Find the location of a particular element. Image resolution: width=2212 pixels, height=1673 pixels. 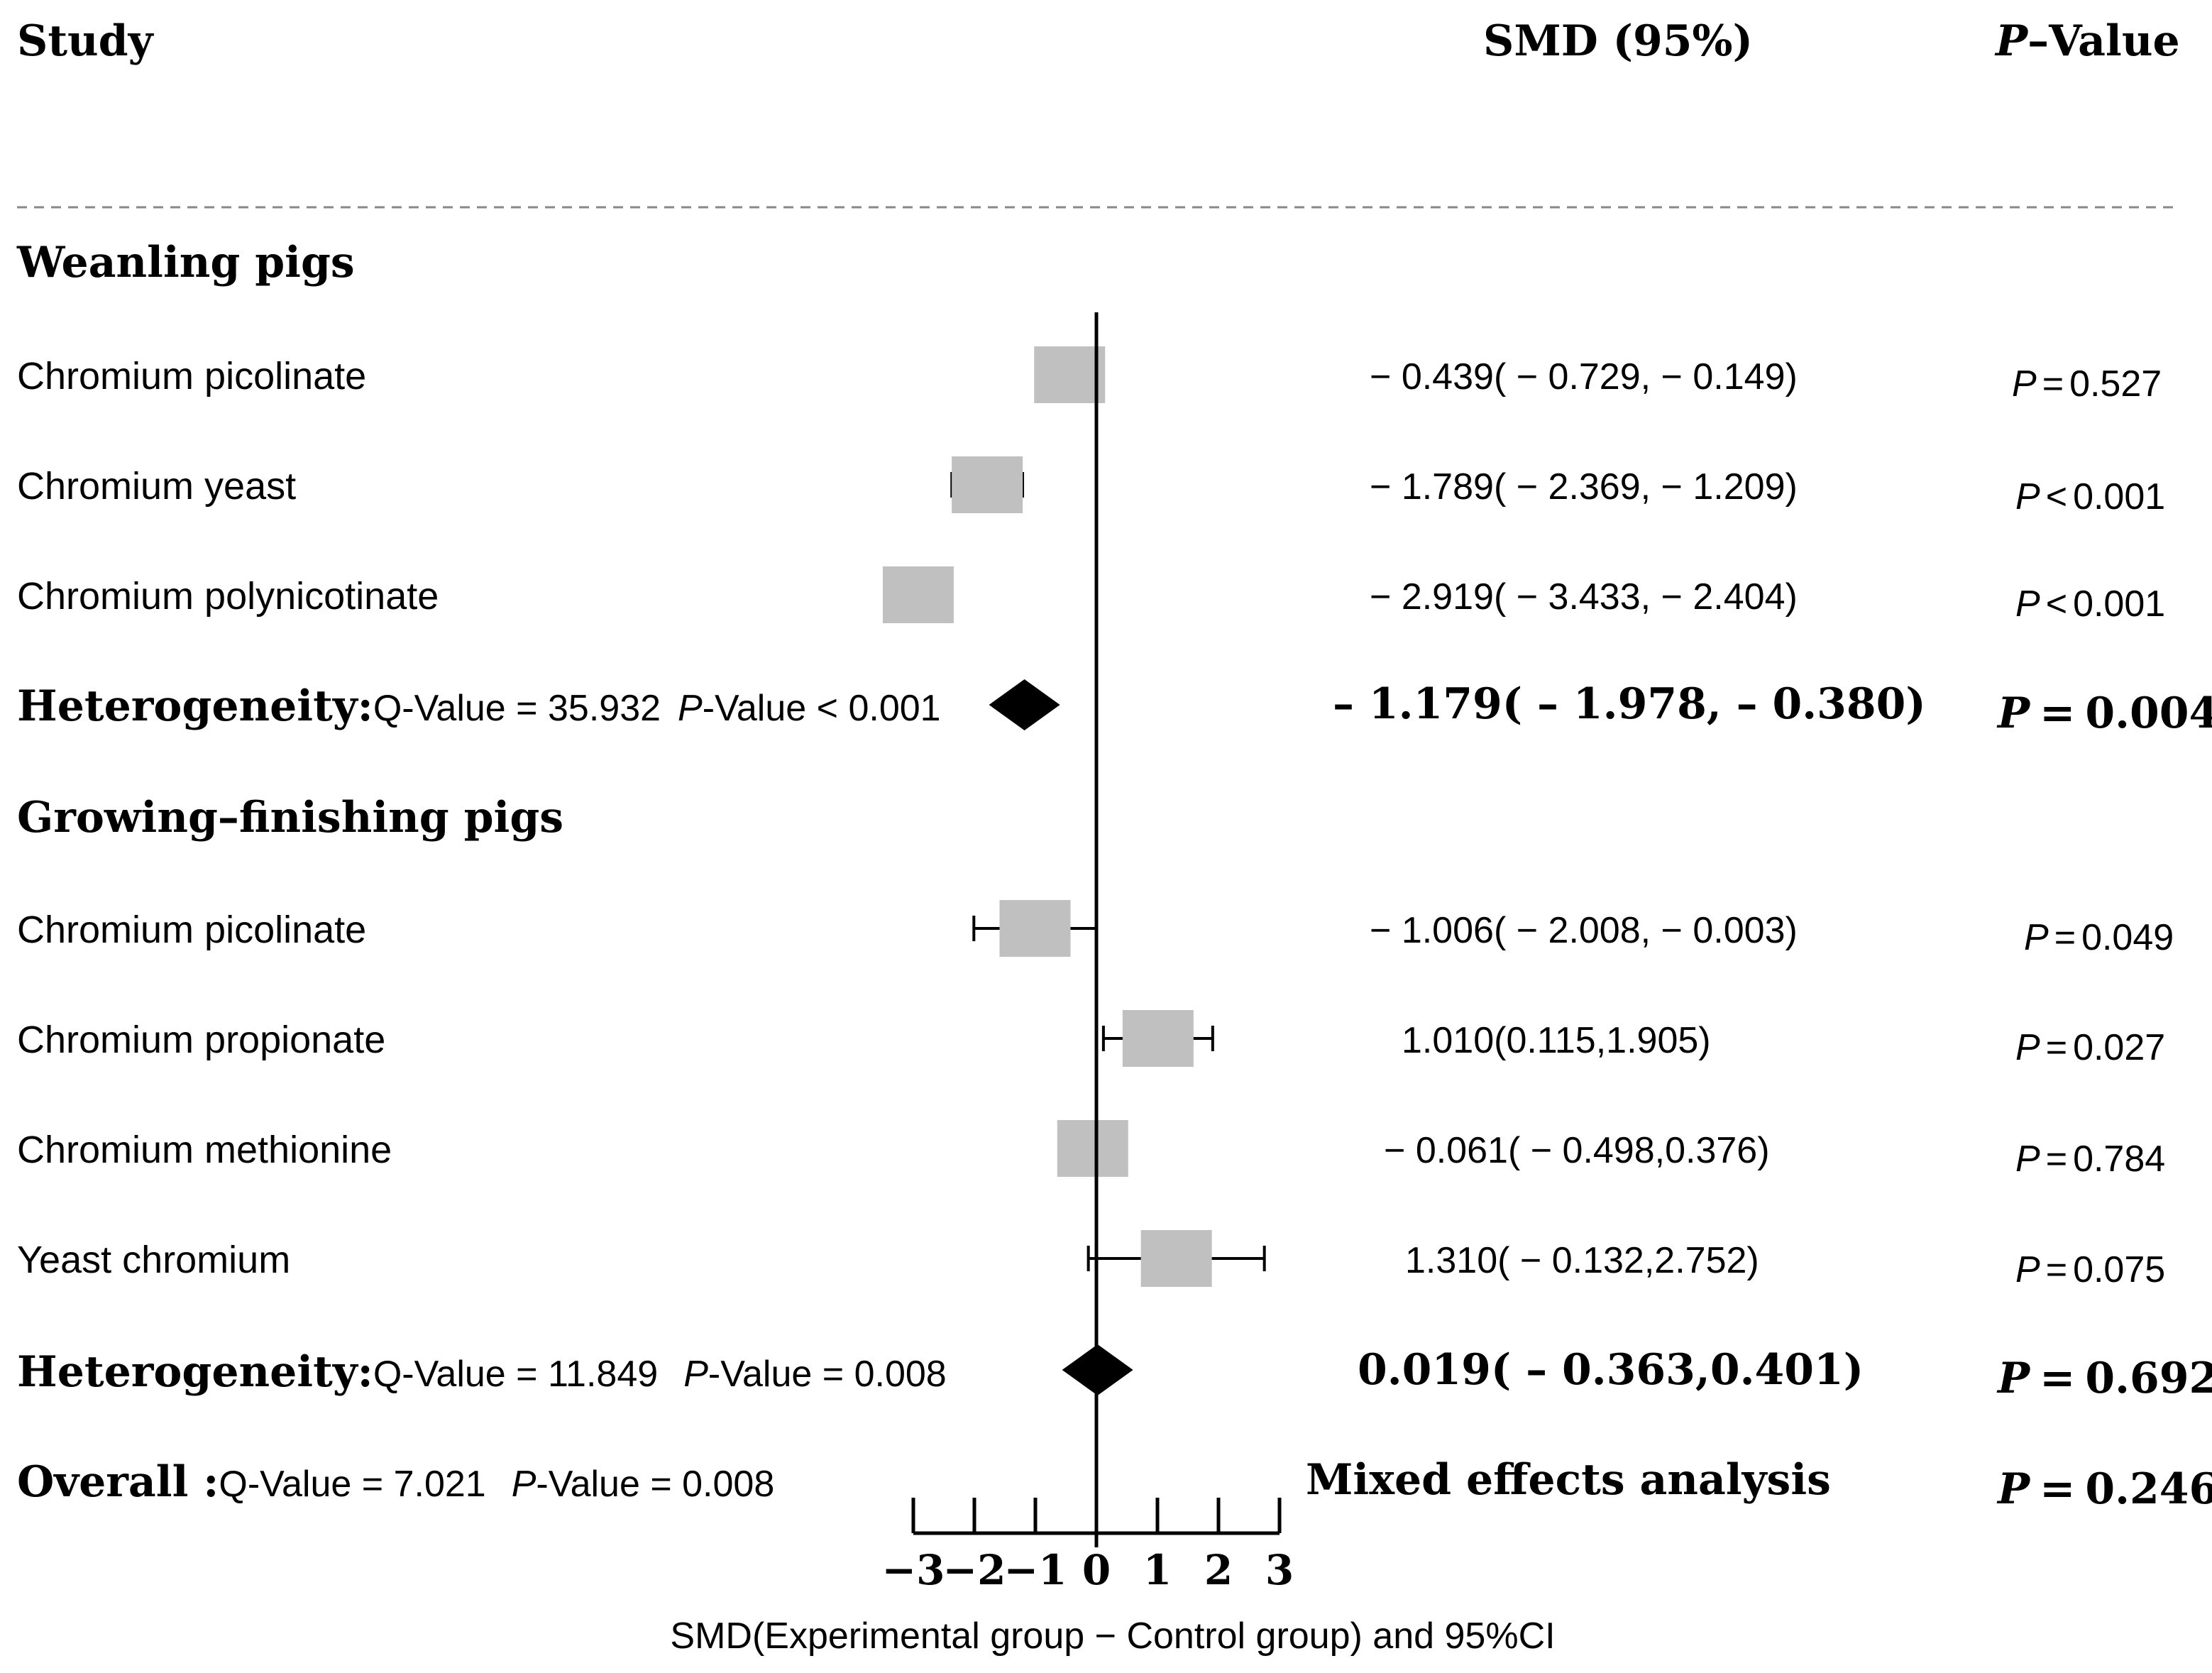

x-tick-label: 1 is located at coordinates (1157, 1570).